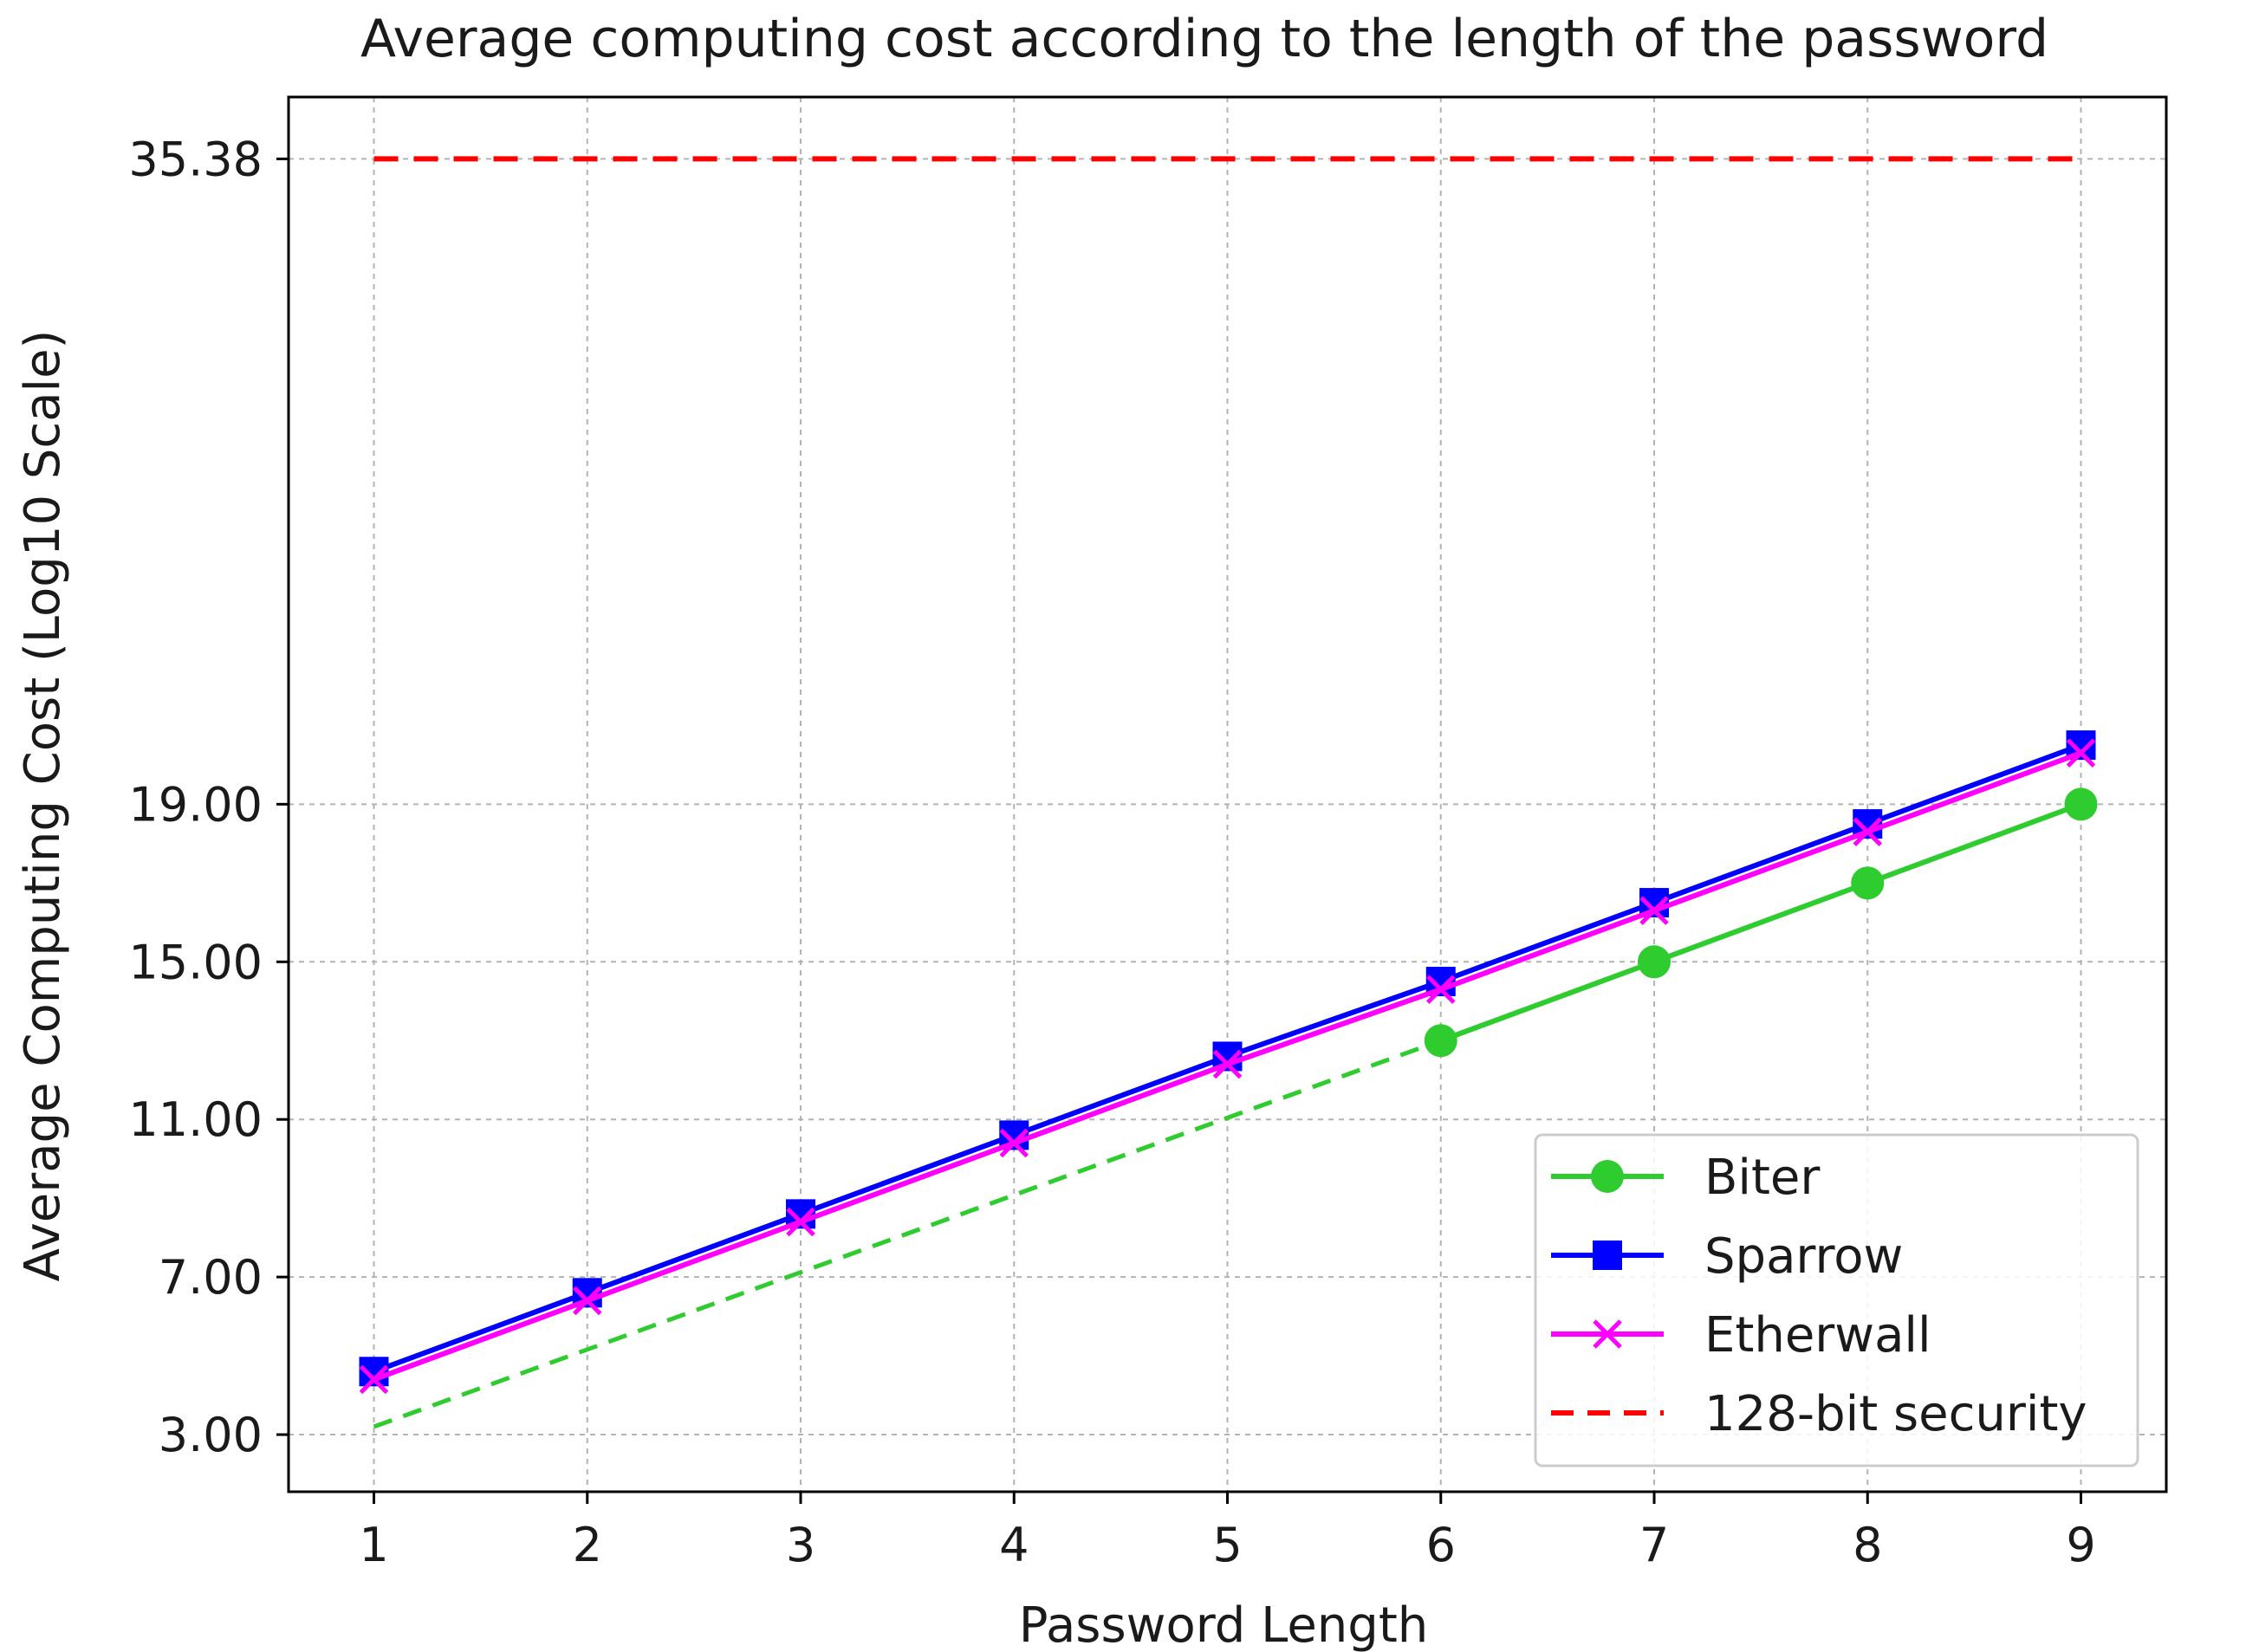  Describe the element at coordinates (195, 159) in the screenshot. I see `y-tick-label: 35.38` at that location.